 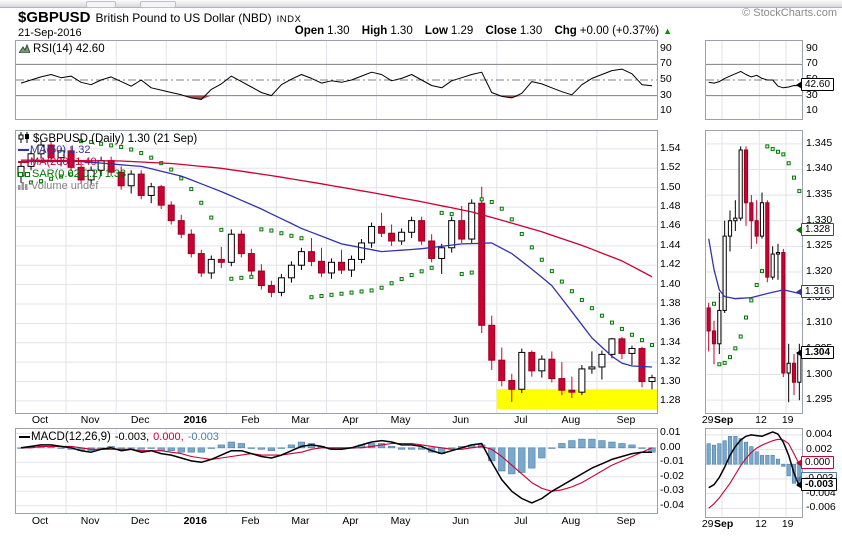 What do you see at coordinates (670, 225) in the screenshot?
I see `y-axis-tick-label: 1.46` at bounding box center [670, 225].